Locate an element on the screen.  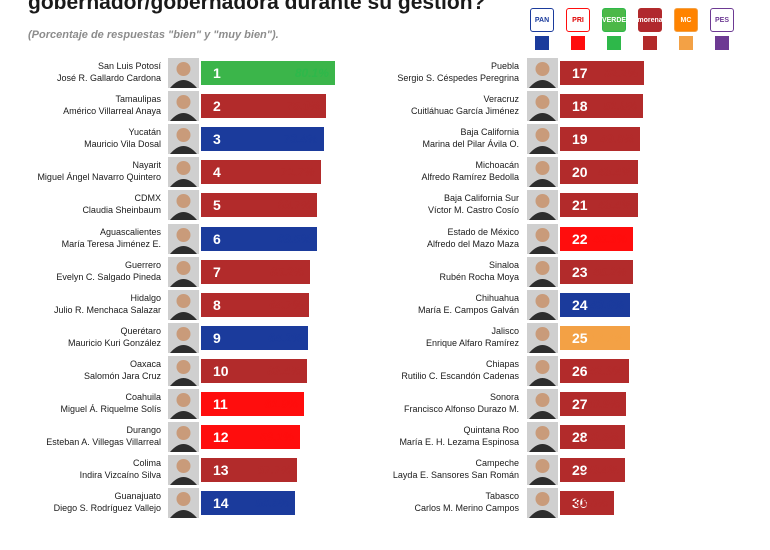
state-label: Colima is located at coordinates (146, 463).